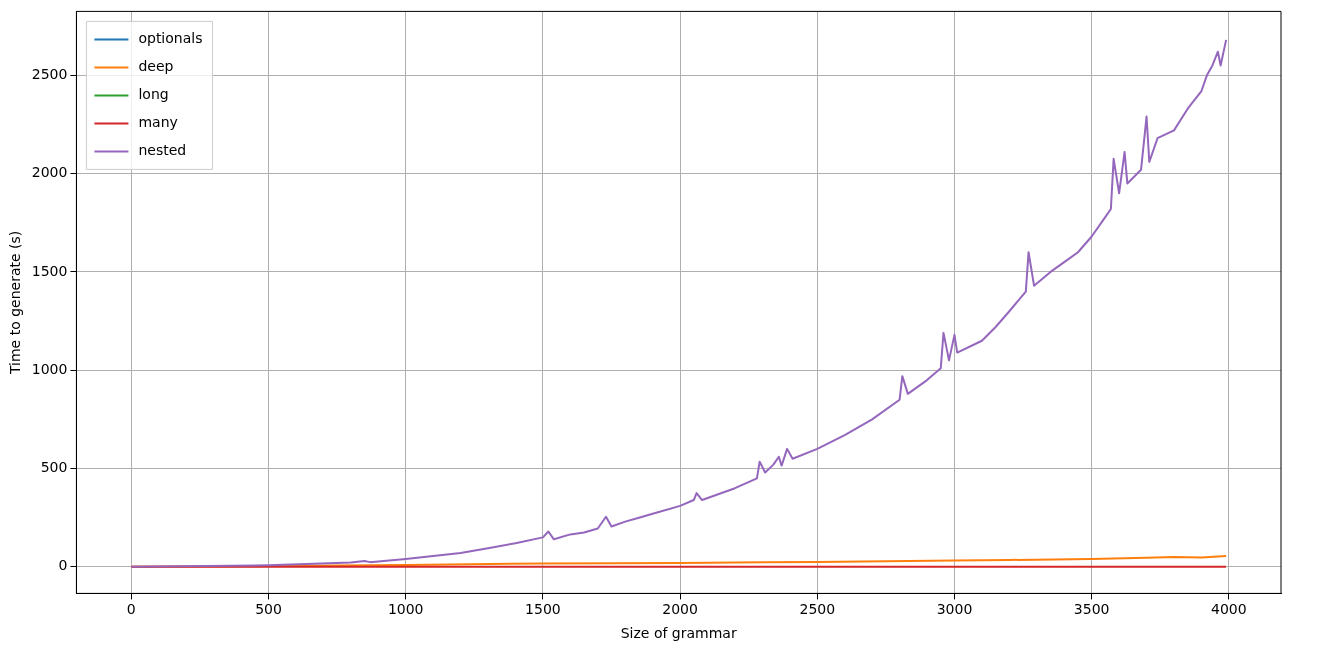 This screenshot has width=1331, height=651. I want to click on x-tick-label: 4000, so click(1229, 609).